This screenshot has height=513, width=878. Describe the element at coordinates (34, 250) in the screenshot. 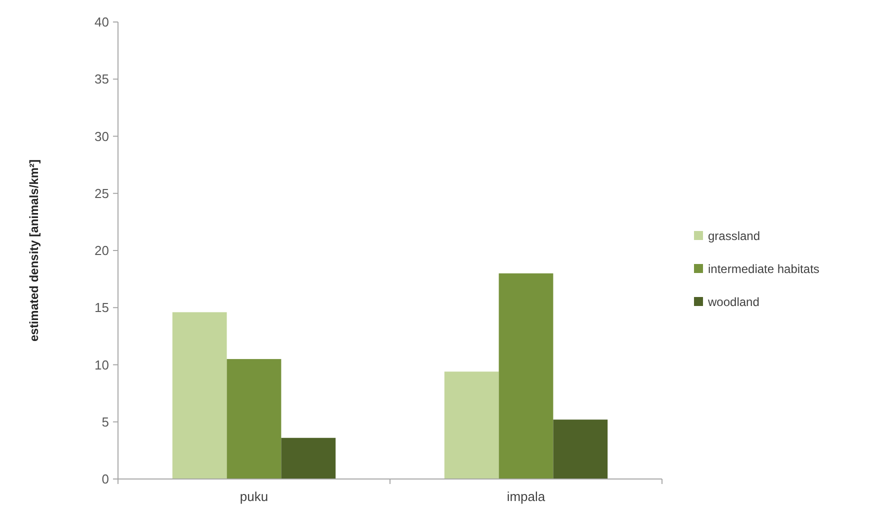

I see `y-axis-title: estimated density [animals/km²]` at that location.